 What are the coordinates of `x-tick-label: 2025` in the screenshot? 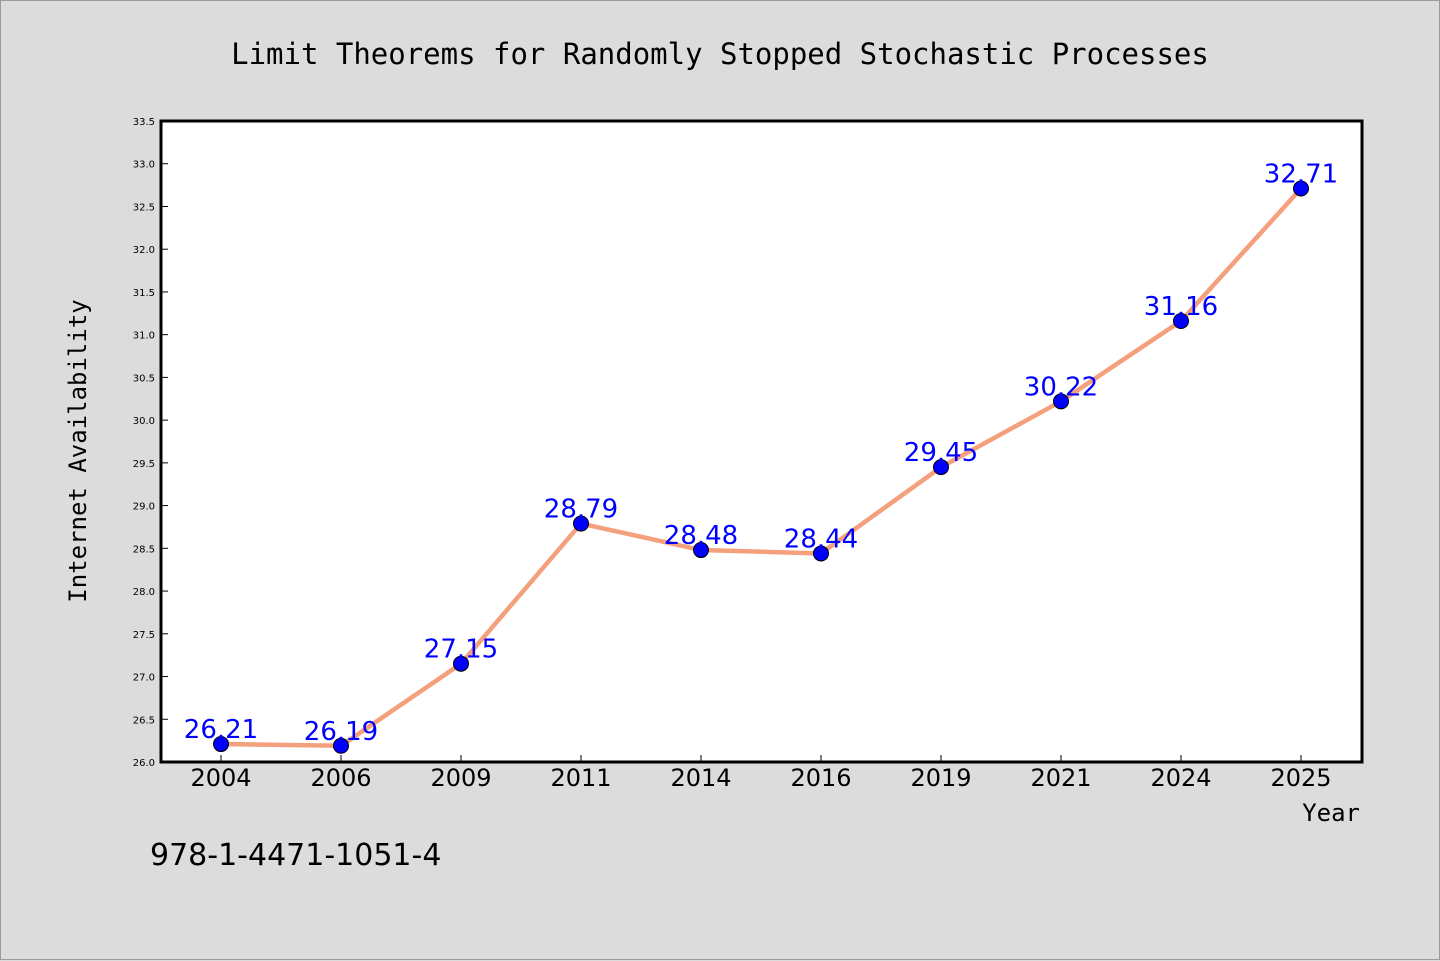 It's located at (1300, 778).